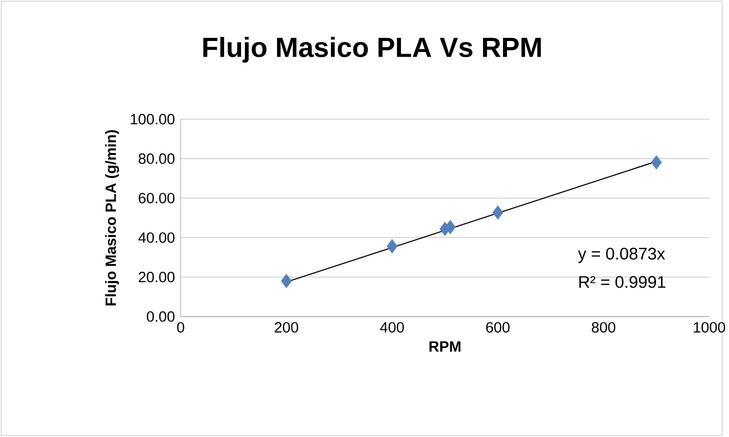  What do you see at coordinates (112, 218) in the screenshot?
I see `y-axis-title: Flujo Masico PLA (g/min)` at bounding box center [112, 218].